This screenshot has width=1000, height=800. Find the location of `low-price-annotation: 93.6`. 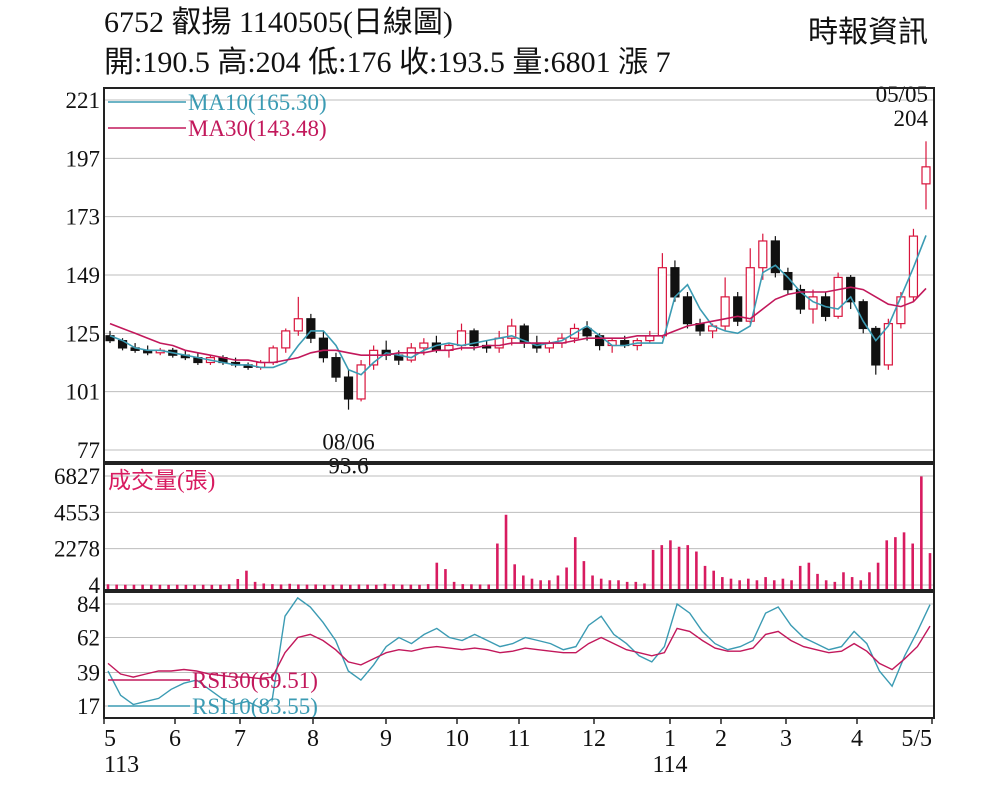

low-price-annotation: 93.6 is located at coordinates (348, 466).